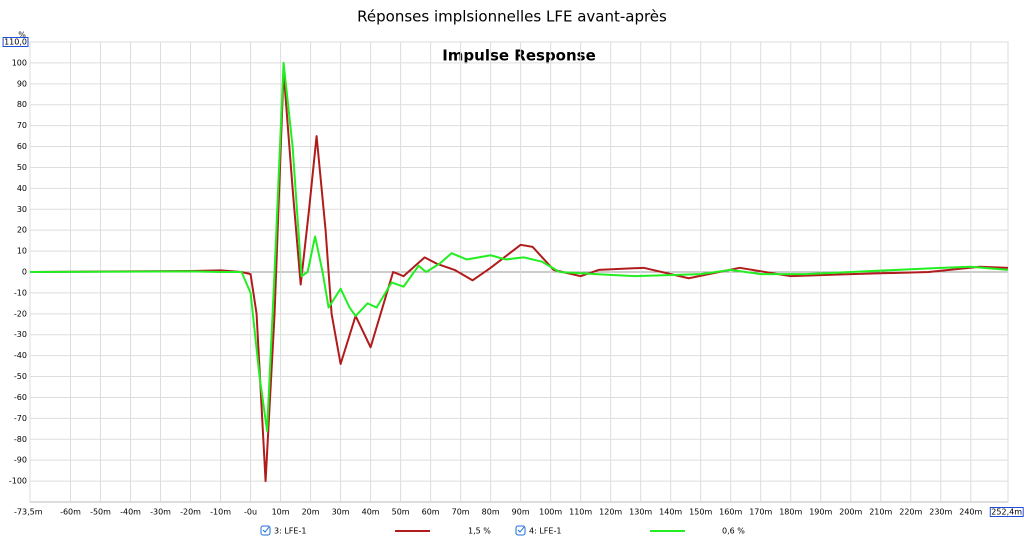 The width and height of the screenshot is (1024, 540). Describe the element at coordinates (970, 512) in the screenshot. I see `x-tick-label: 240m` at that location.